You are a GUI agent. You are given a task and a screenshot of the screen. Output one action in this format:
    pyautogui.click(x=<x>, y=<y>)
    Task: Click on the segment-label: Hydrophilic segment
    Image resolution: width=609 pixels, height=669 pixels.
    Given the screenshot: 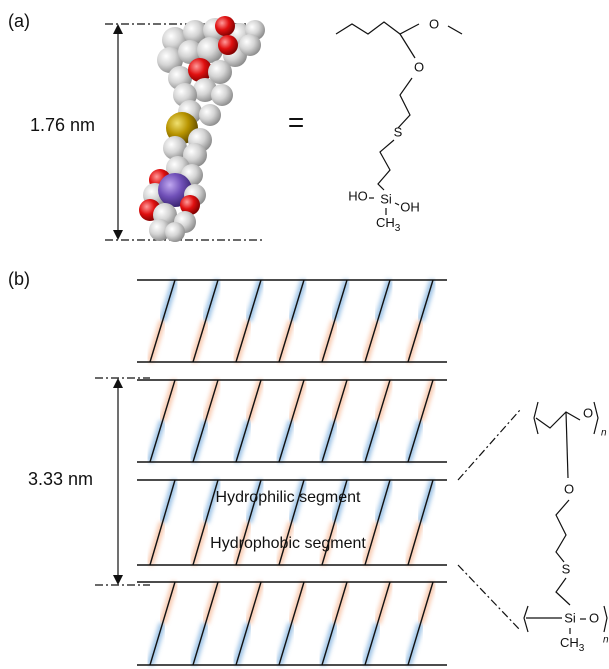 What is the action you would take?
    pyautogui.click(x=289, y=497)
    